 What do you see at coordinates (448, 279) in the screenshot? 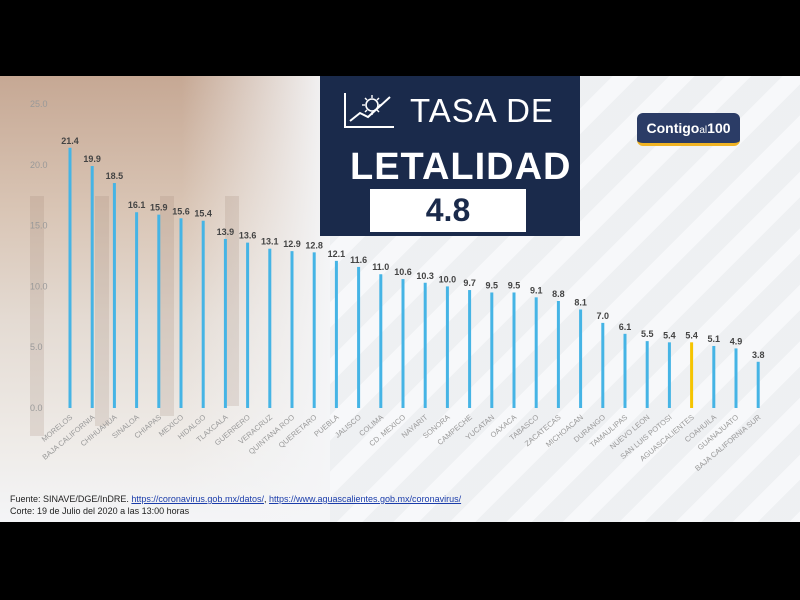
I see `bar-value-label: 10.0` at bounding box center [448, 279].